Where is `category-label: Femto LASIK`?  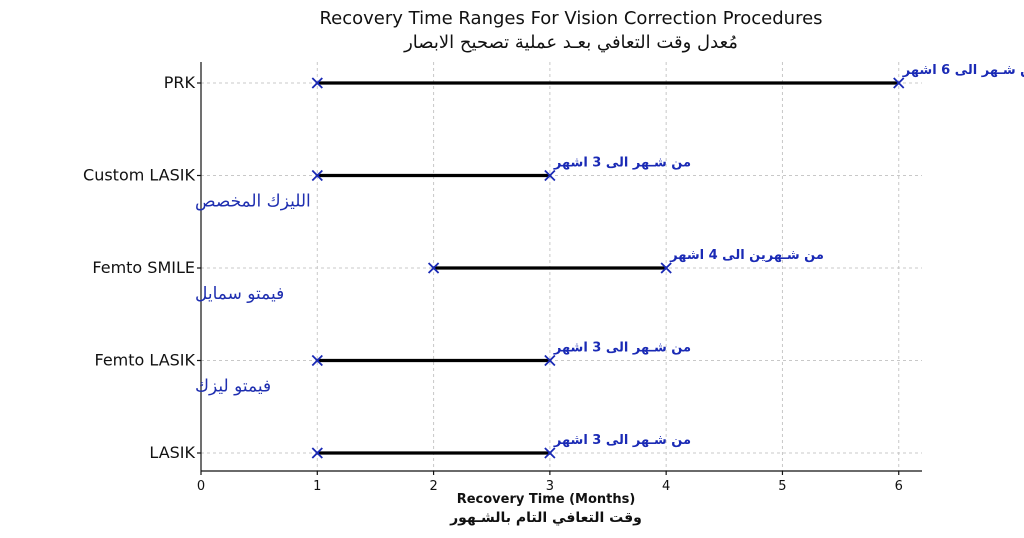 category-label: Femto LASIK is located at coordinates (145, 360).